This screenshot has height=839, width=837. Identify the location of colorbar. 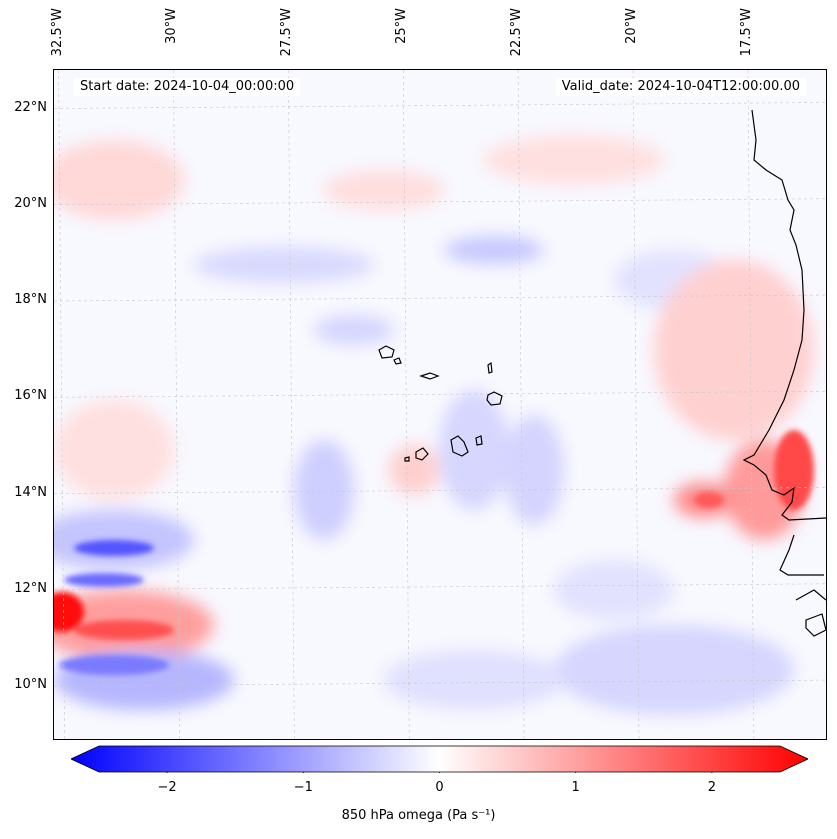
(439, 759).